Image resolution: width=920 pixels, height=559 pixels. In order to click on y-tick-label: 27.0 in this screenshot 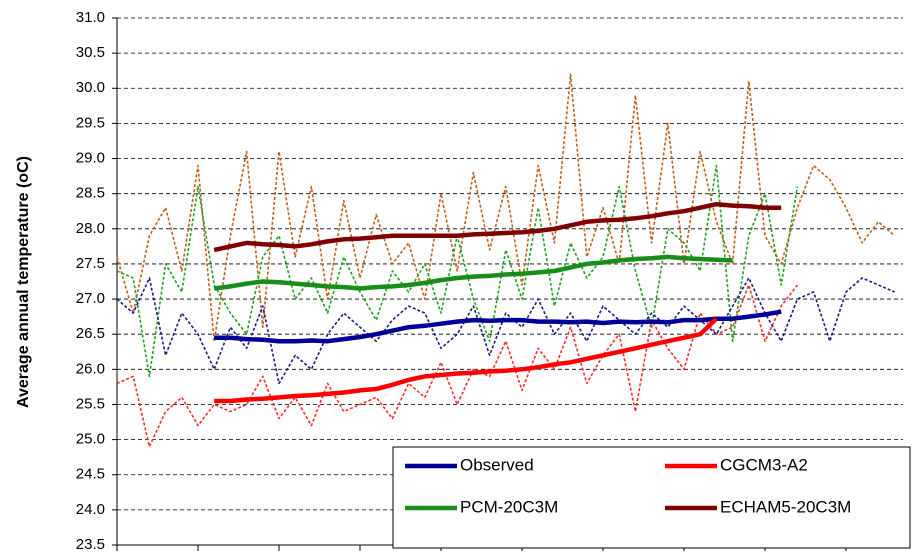, I will do `click(90, 298)`.